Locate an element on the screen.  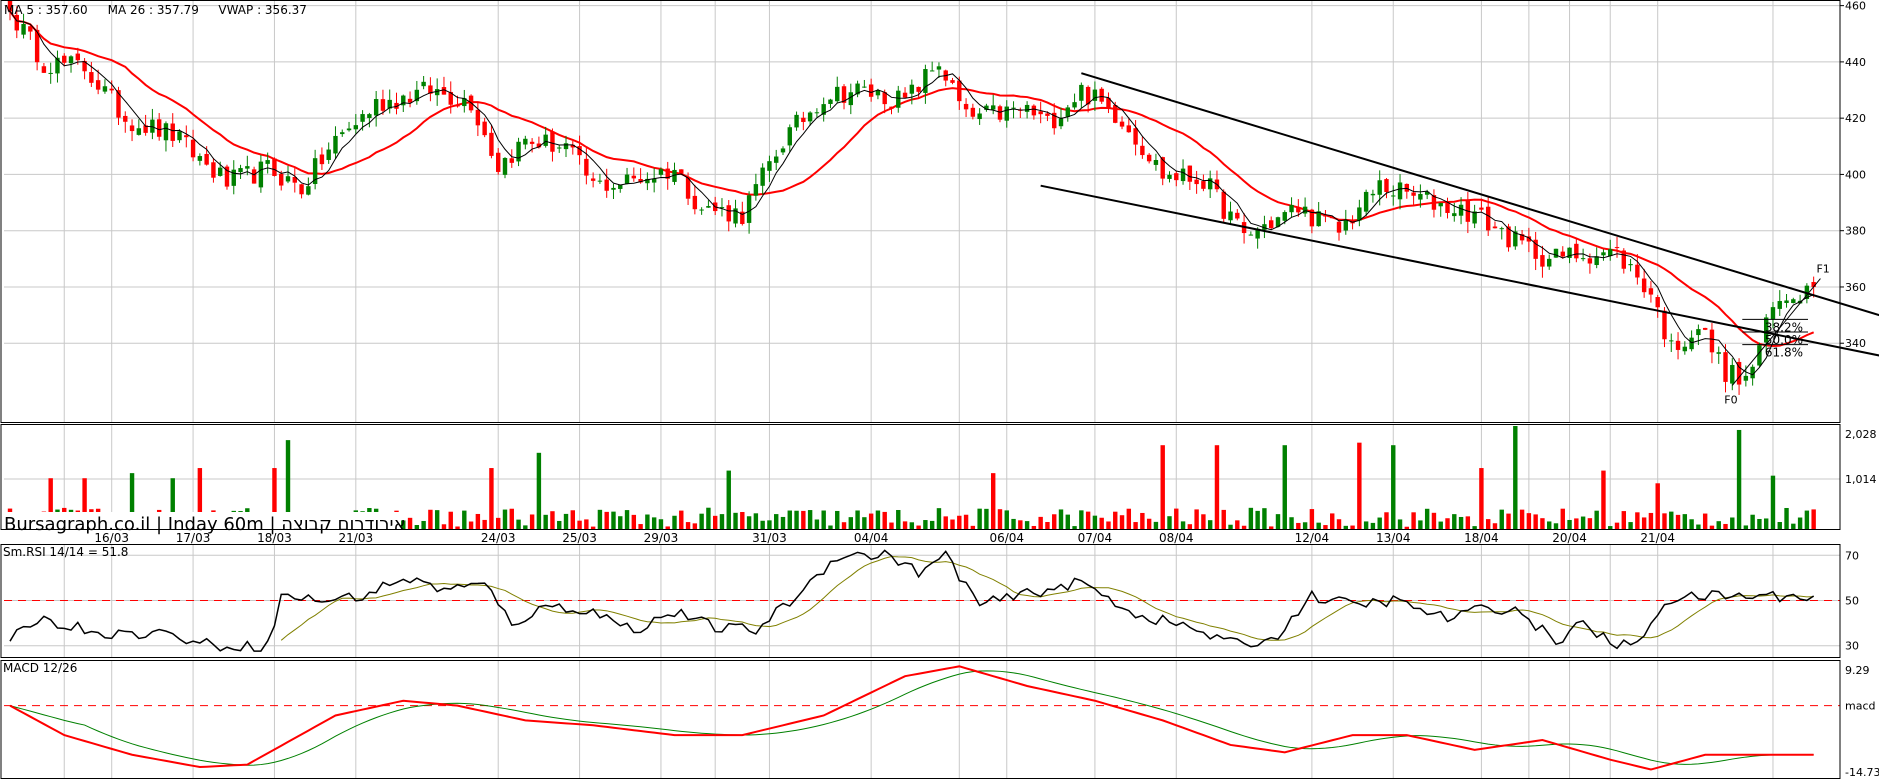
fibonacci-low-label: F0 is located at coordinates (1730, 399).